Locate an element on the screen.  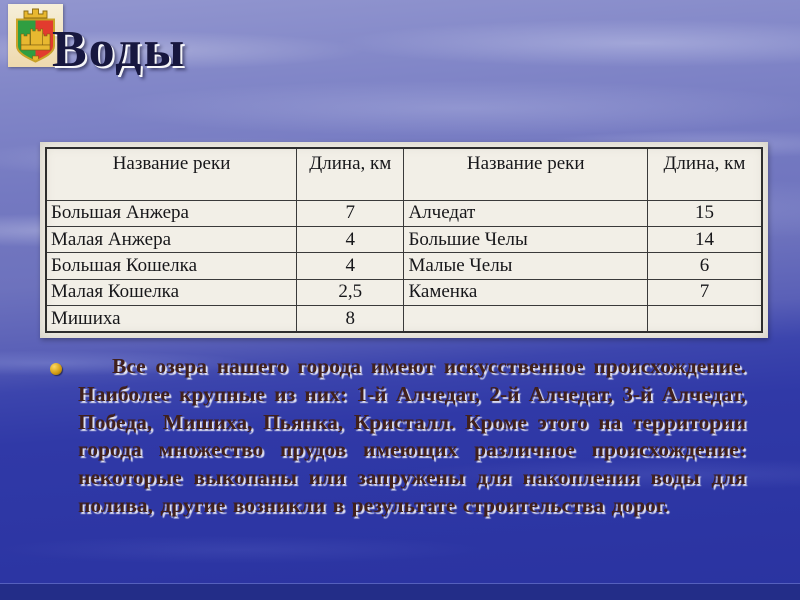
table-row: Большая Кошелка 4 Малые Челы 6 is located at coordinates (404, 266).